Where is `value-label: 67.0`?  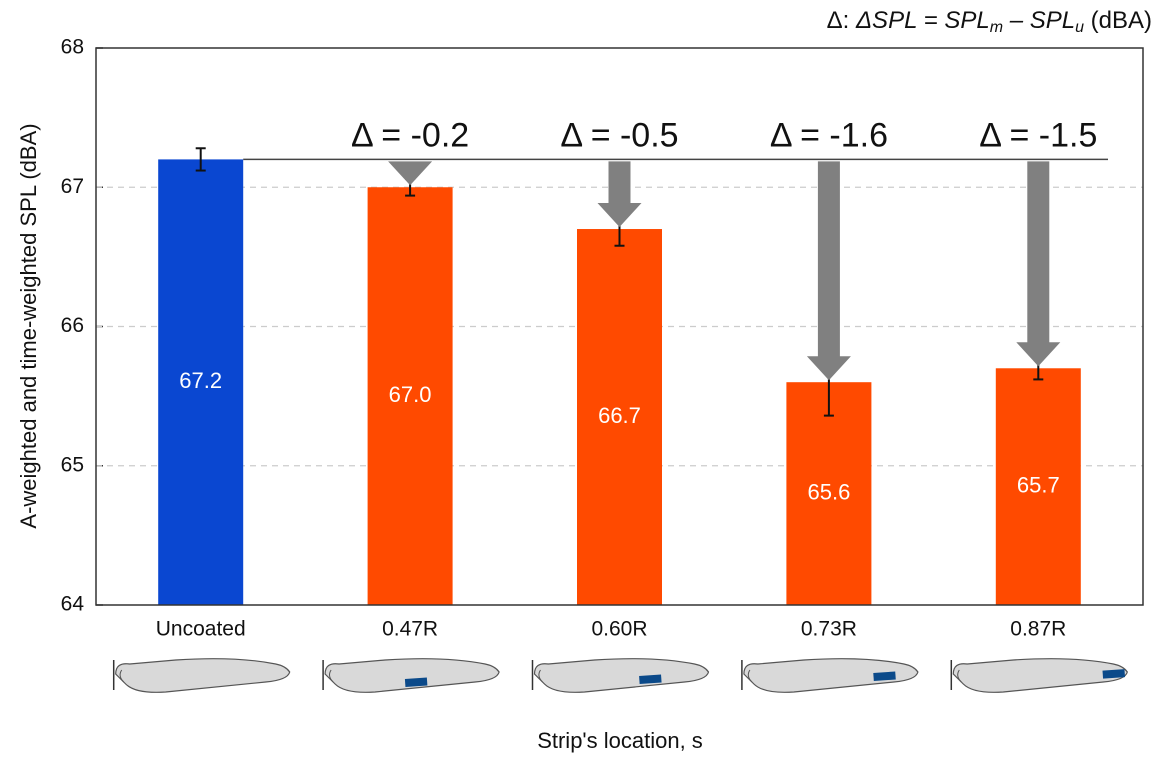
value-label: 67.0 is located at coordinates (410, 394).